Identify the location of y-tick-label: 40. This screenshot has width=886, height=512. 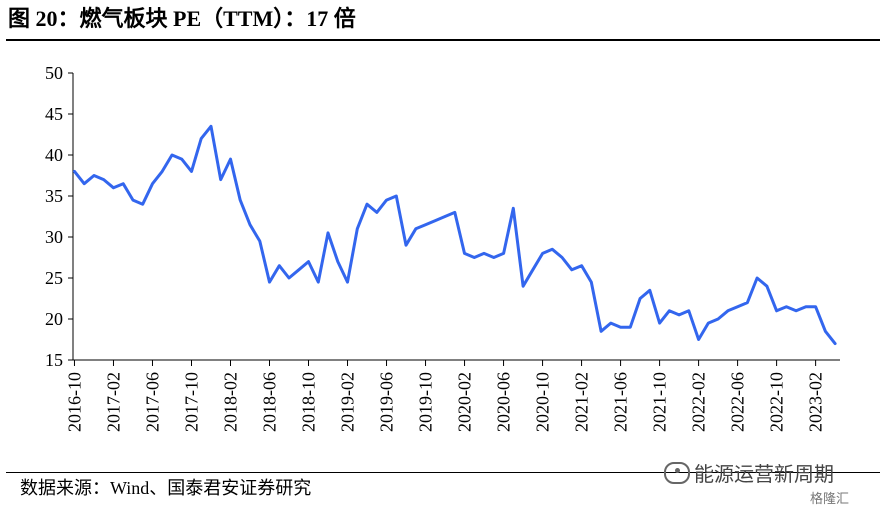
(54, 155).